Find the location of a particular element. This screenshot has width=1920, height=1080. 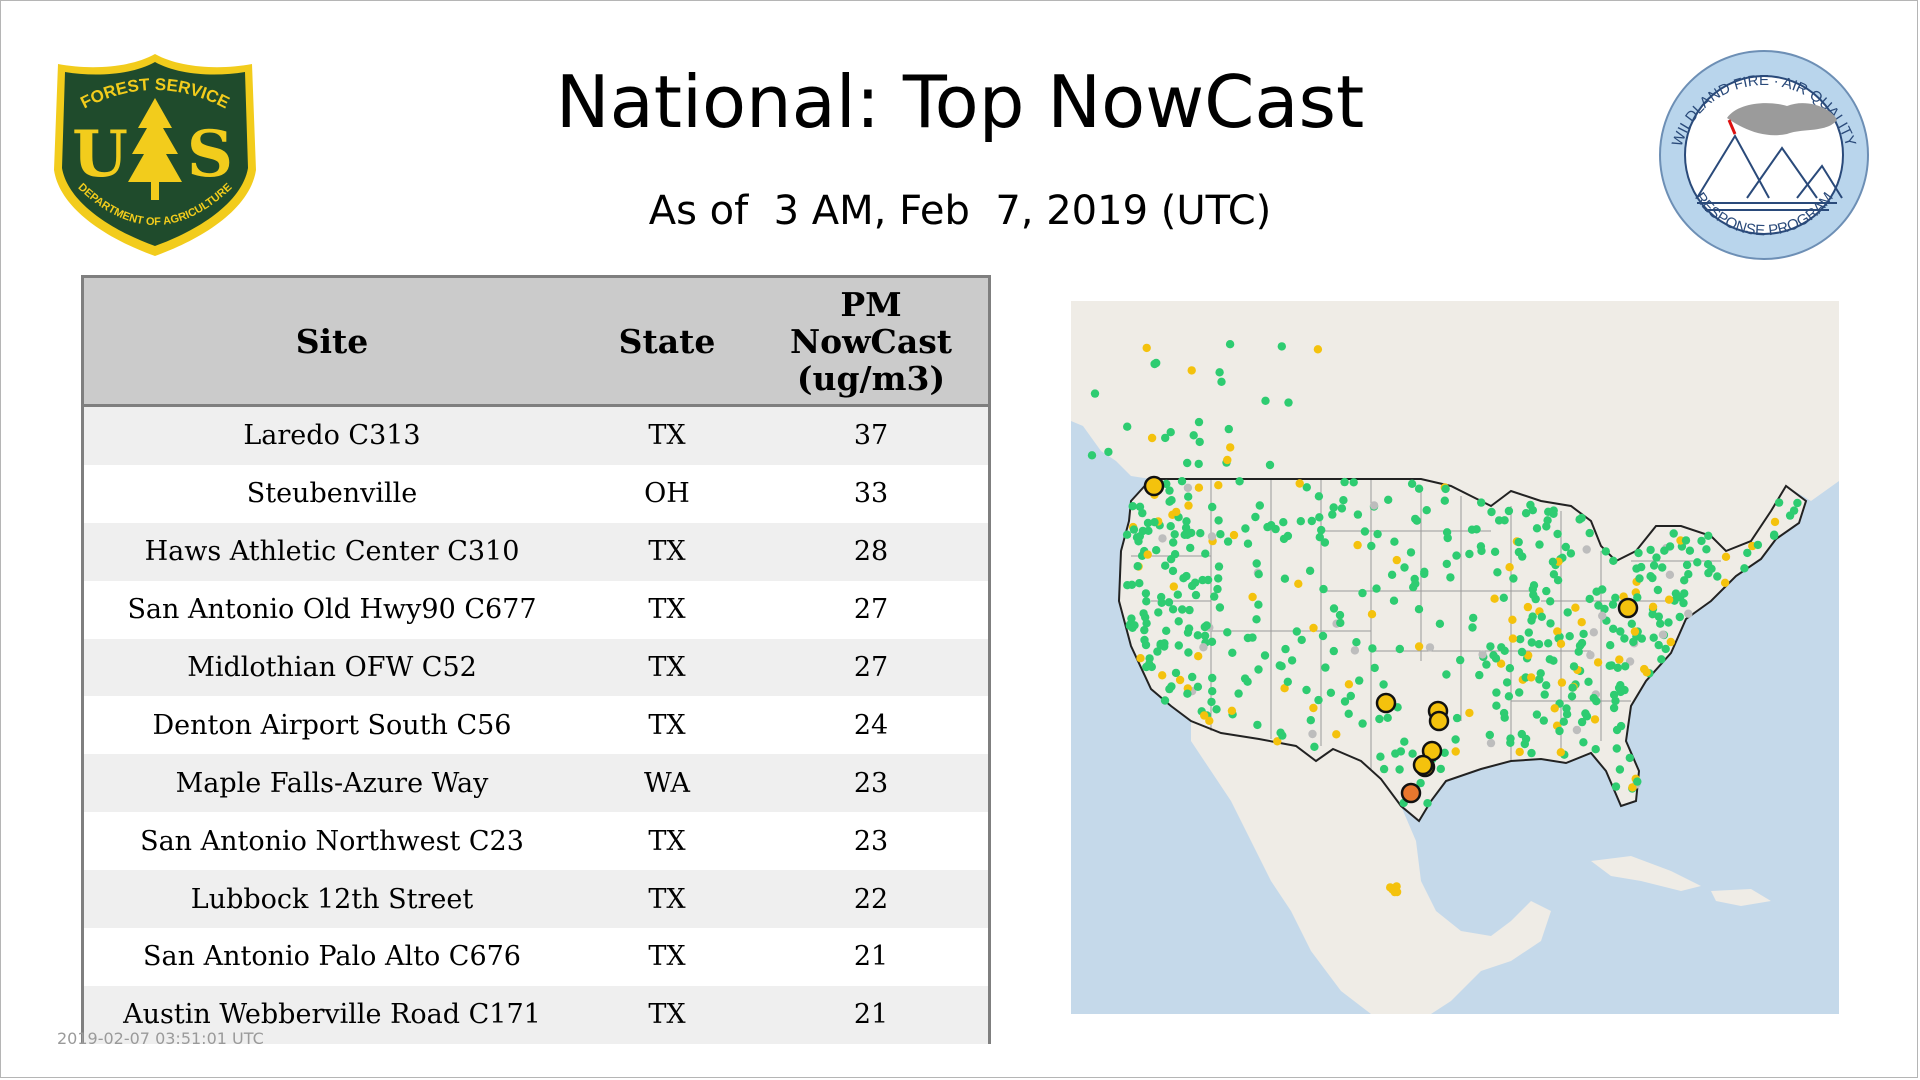

usfs-letter-u: U is located at coordinates (100, 154).